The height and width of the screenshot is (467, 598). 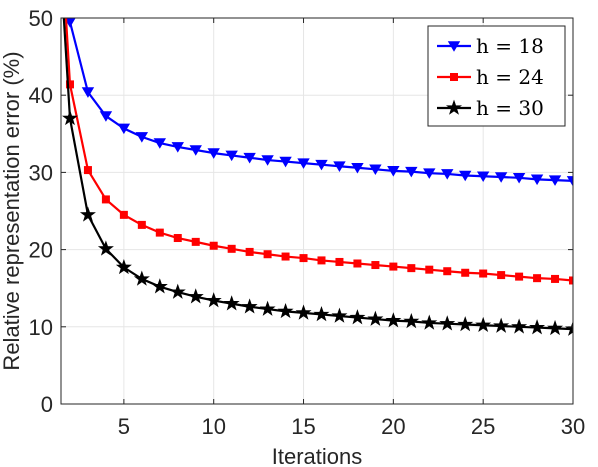 I want to click on legend-item: h = 30, so click(x=490, y=108).